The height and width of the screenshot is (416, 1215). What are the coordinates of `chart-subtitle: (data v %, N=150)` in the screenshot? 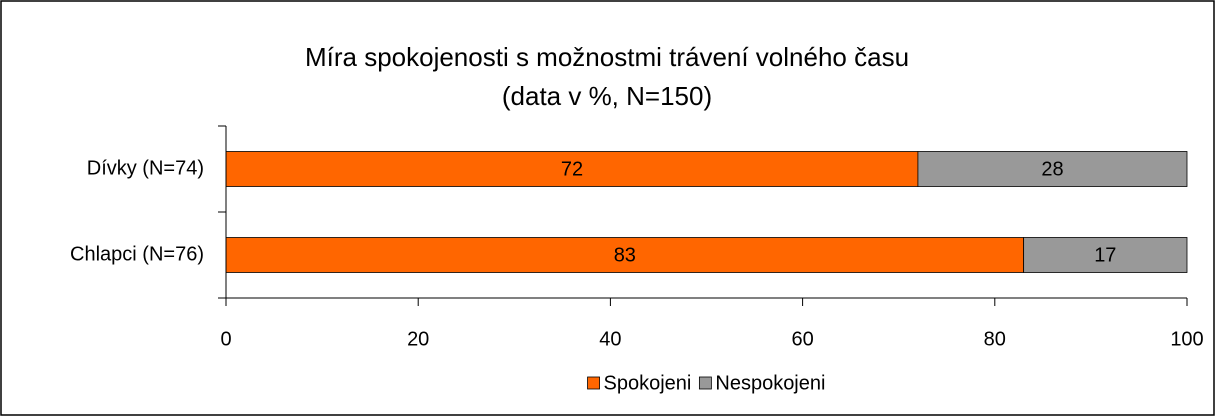 It's located at (607, 96).